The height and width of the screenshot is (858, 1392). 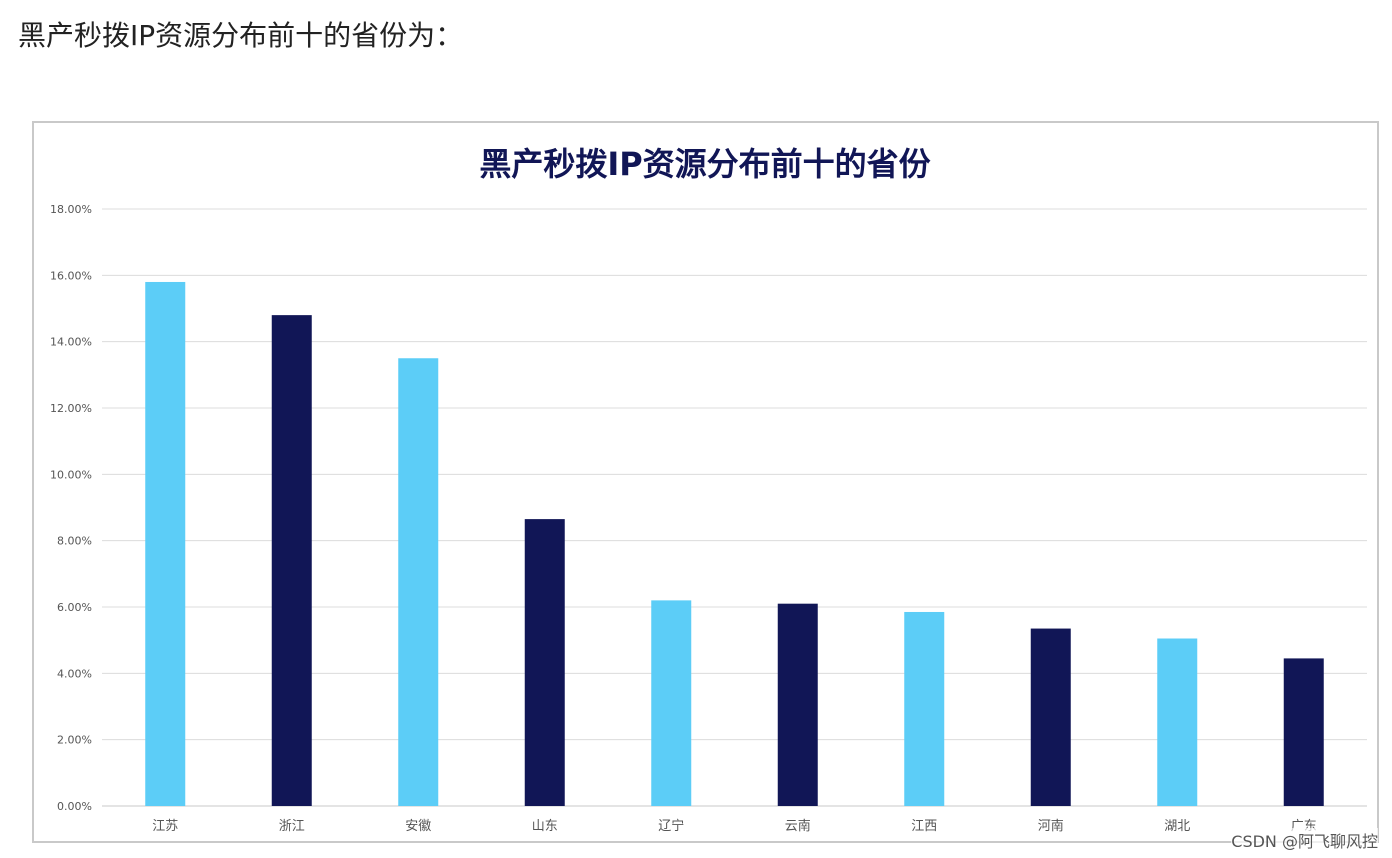 I want to click on x-tick-label: 云南, so click(x=798, y=826).